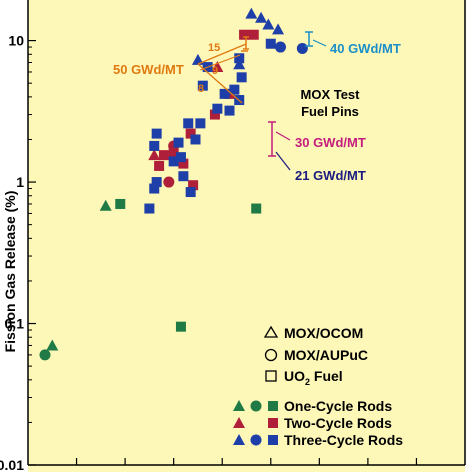 This screenshot has width=474, height=474. I want to click on mox-test-label: MOX Test, so click(331, 94).